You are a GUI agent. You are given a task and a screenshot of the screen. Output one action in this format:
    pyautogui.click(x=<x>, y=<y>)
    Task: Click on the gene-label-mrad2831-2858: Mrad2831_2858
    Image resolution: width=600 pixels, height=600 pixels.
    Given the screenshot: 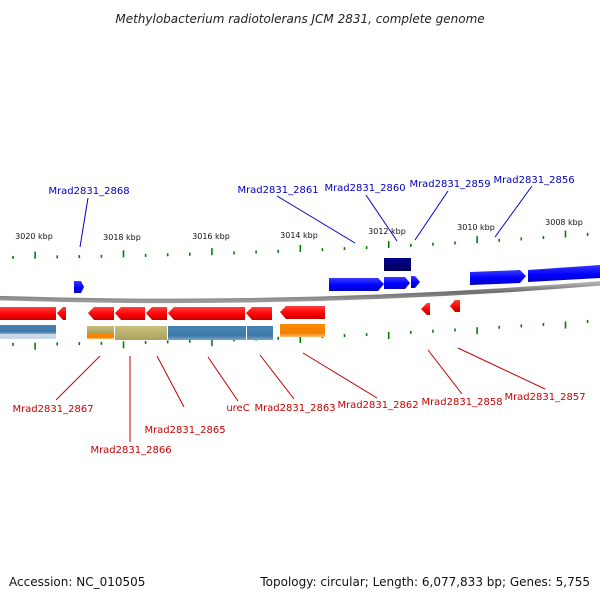 What is the action you would take?
    pyautogui.click(x=461, y=402)
    